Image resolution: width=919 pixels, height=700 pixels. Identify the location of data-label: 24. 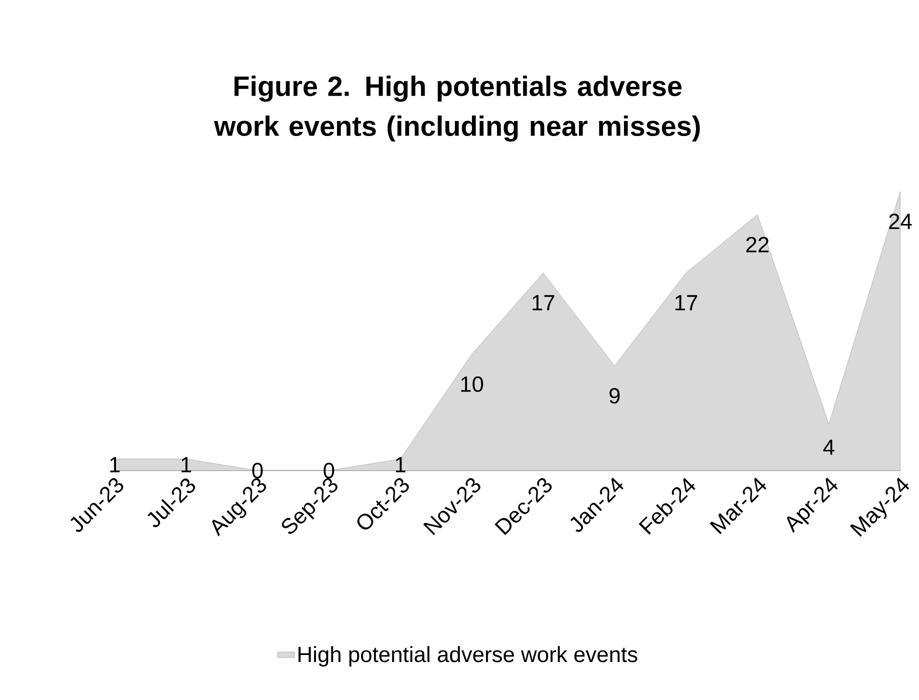
(900, 222).